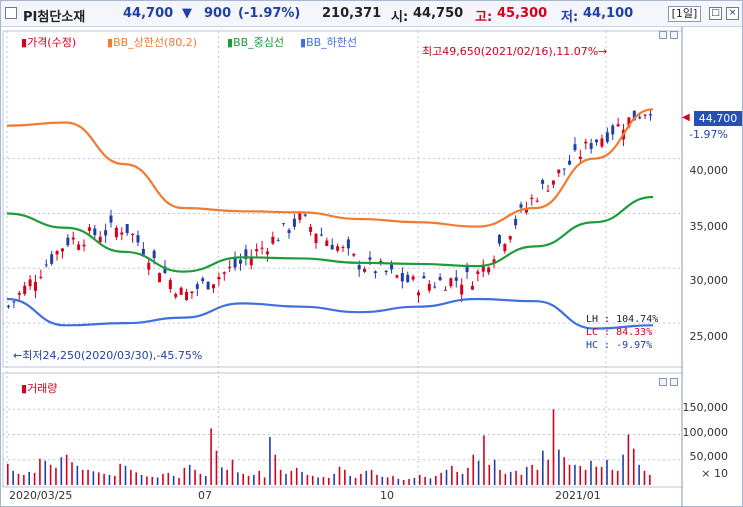 The width and height of the screenshot is (743, 507). What do you see at coordinates (578, 495) in the screenshot?
I see `x-tick-2021-01: 2021/01` at bounding box center [578, 495].